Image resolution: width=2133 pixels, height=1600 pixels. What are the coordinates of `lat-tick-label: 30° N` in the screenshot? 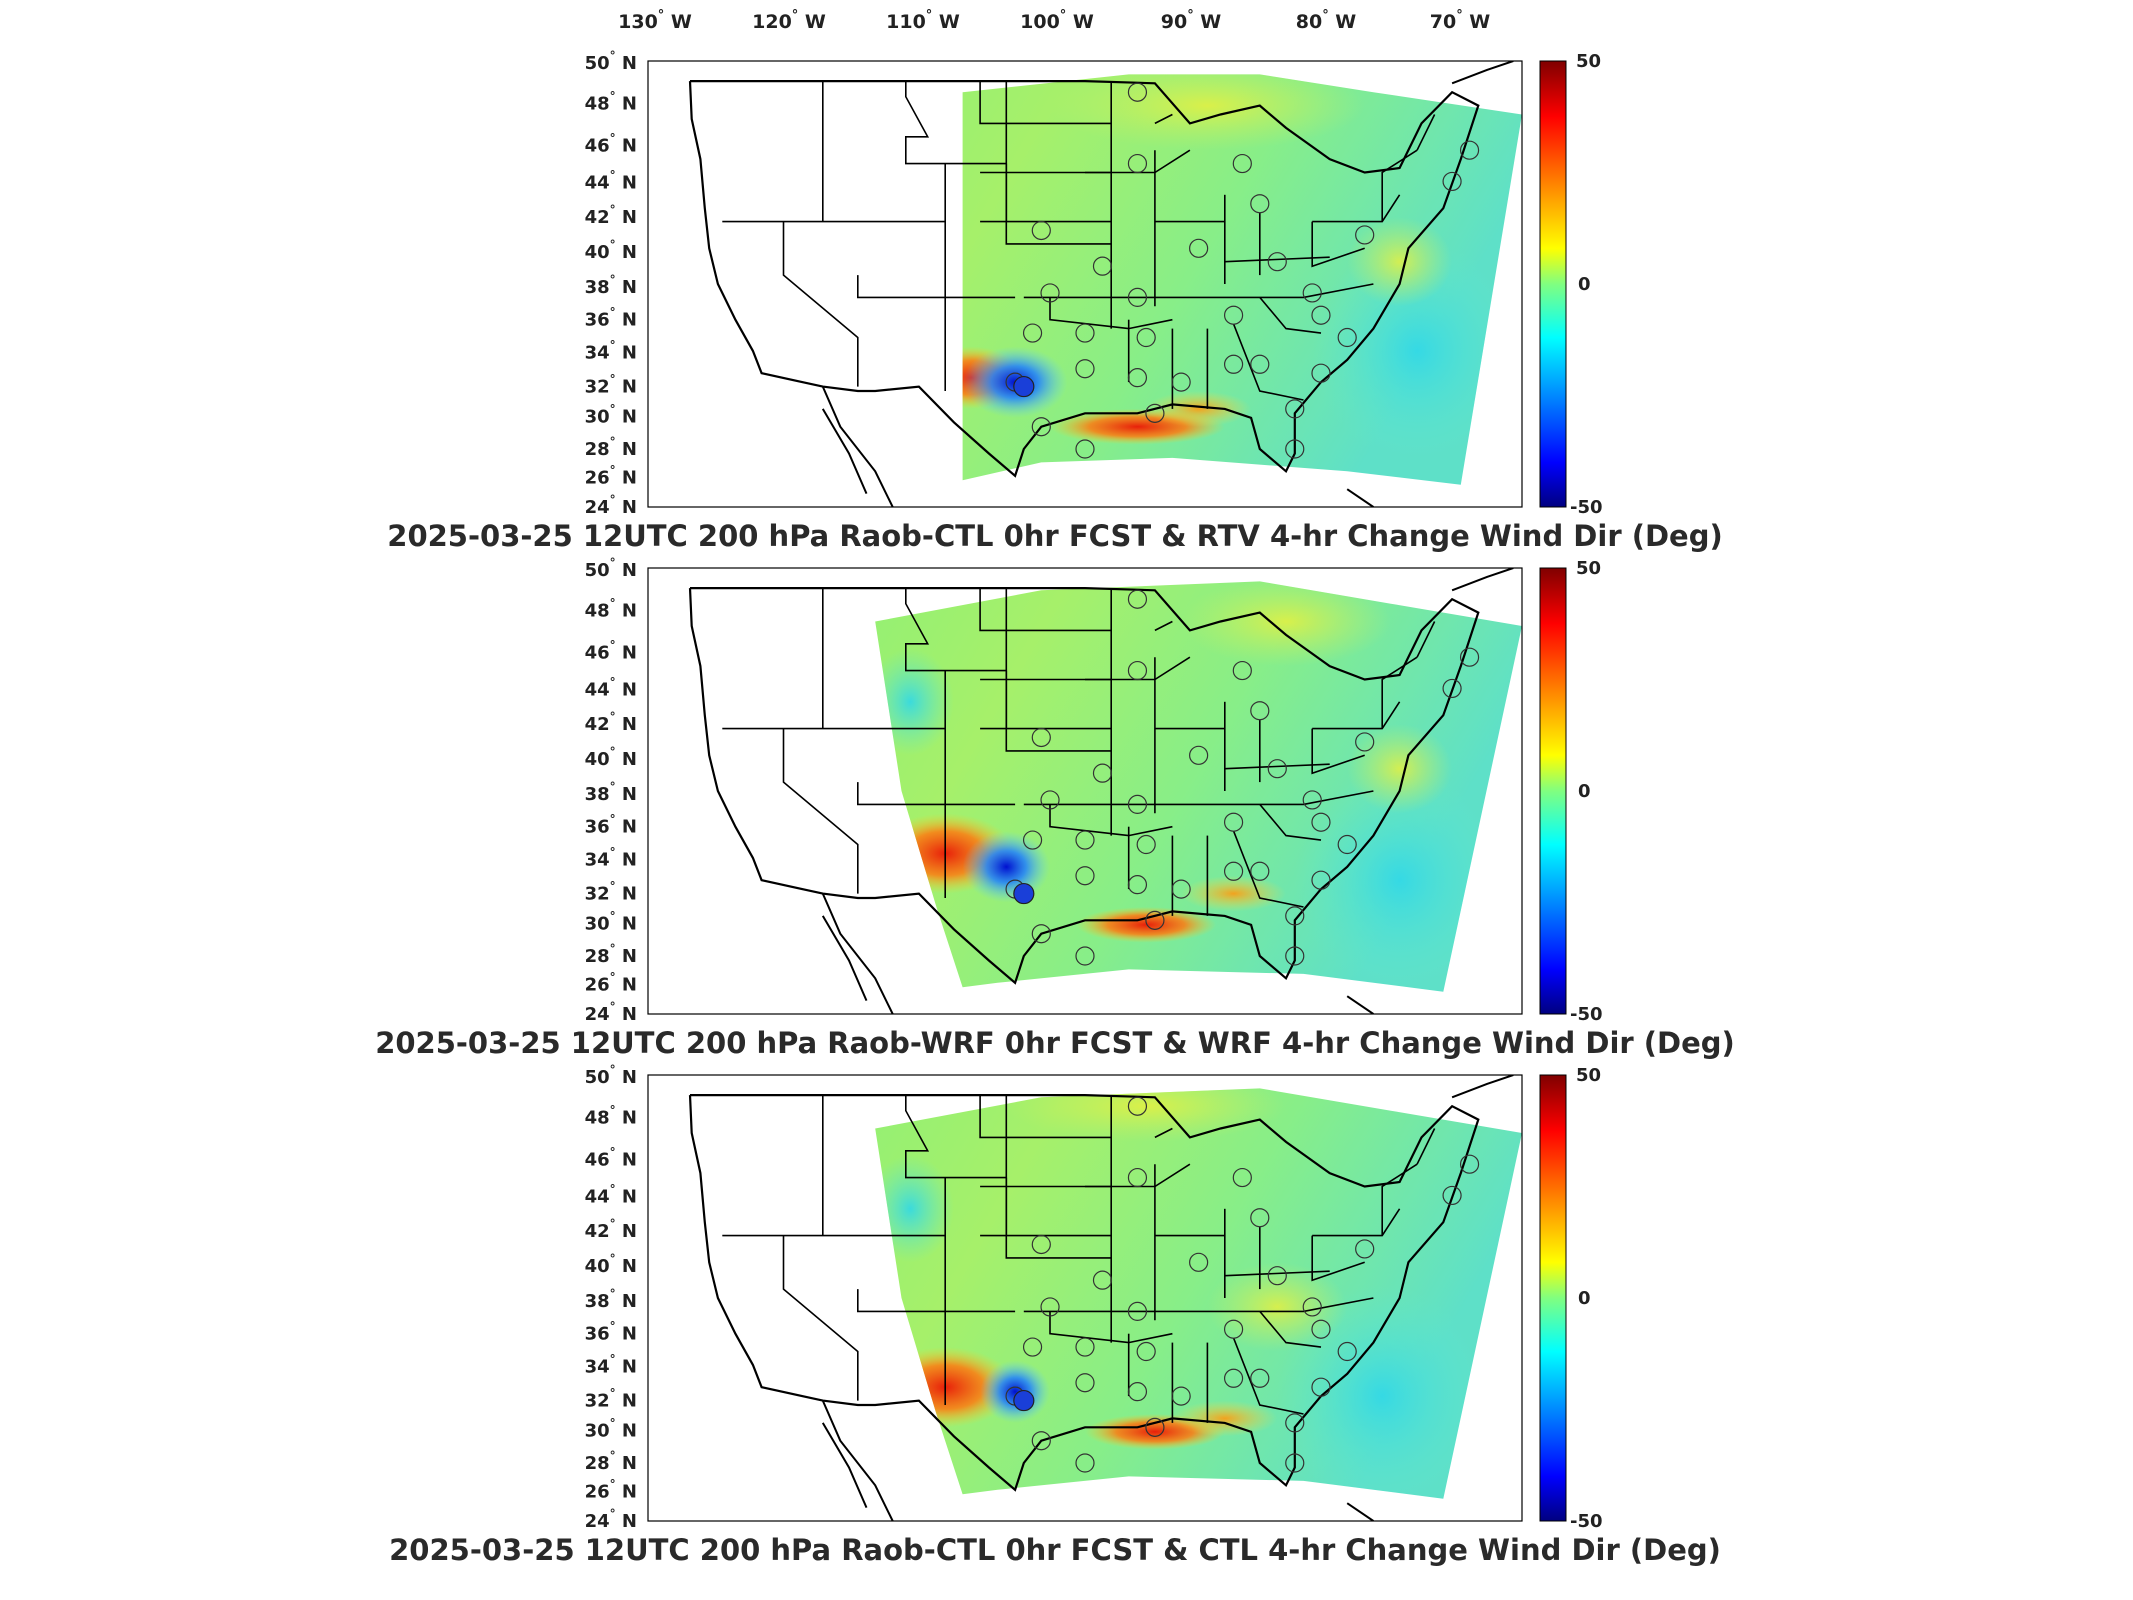 It's located at (611, 921).